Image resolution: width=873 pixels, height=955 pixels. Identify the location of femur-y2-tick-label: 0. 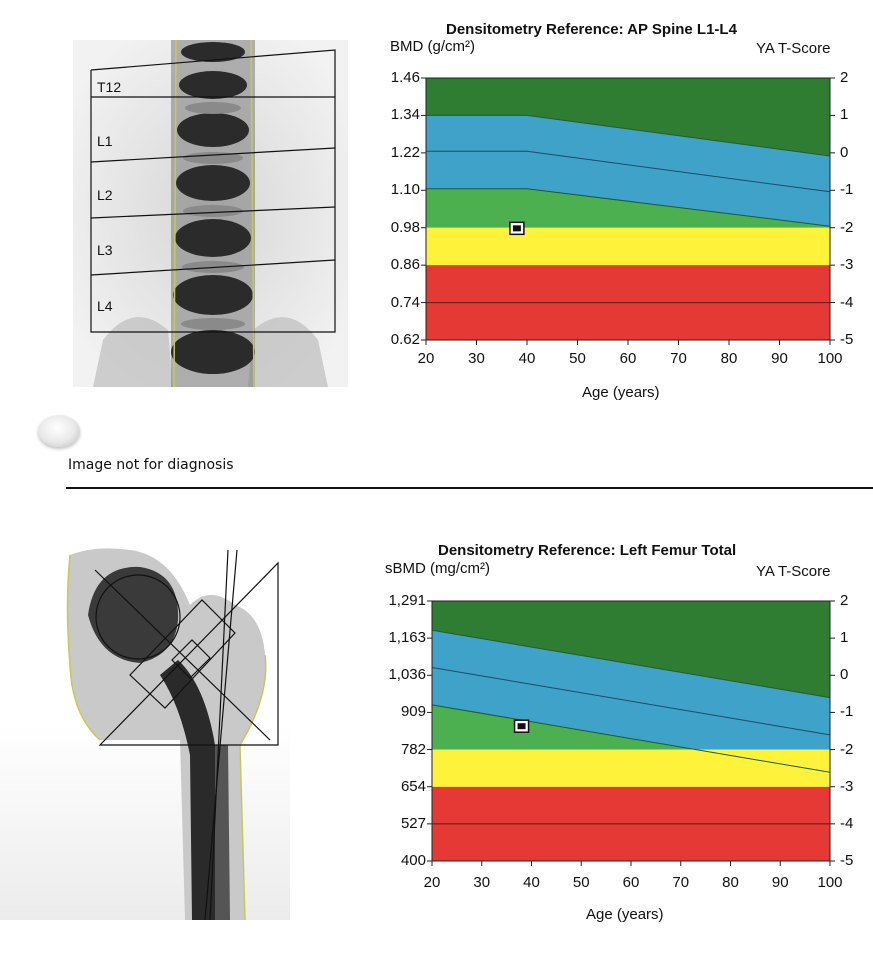
(844, 675).